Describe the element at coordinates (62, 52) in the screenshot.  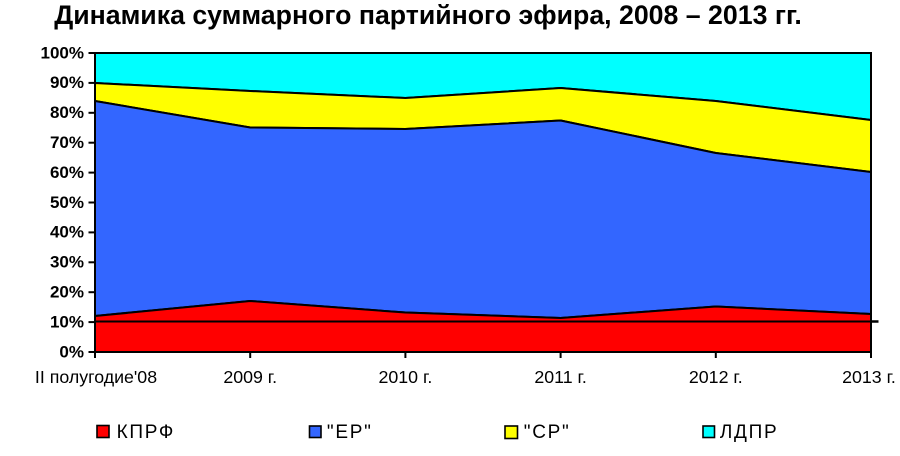
I see `svg-text: 100%` at that location.